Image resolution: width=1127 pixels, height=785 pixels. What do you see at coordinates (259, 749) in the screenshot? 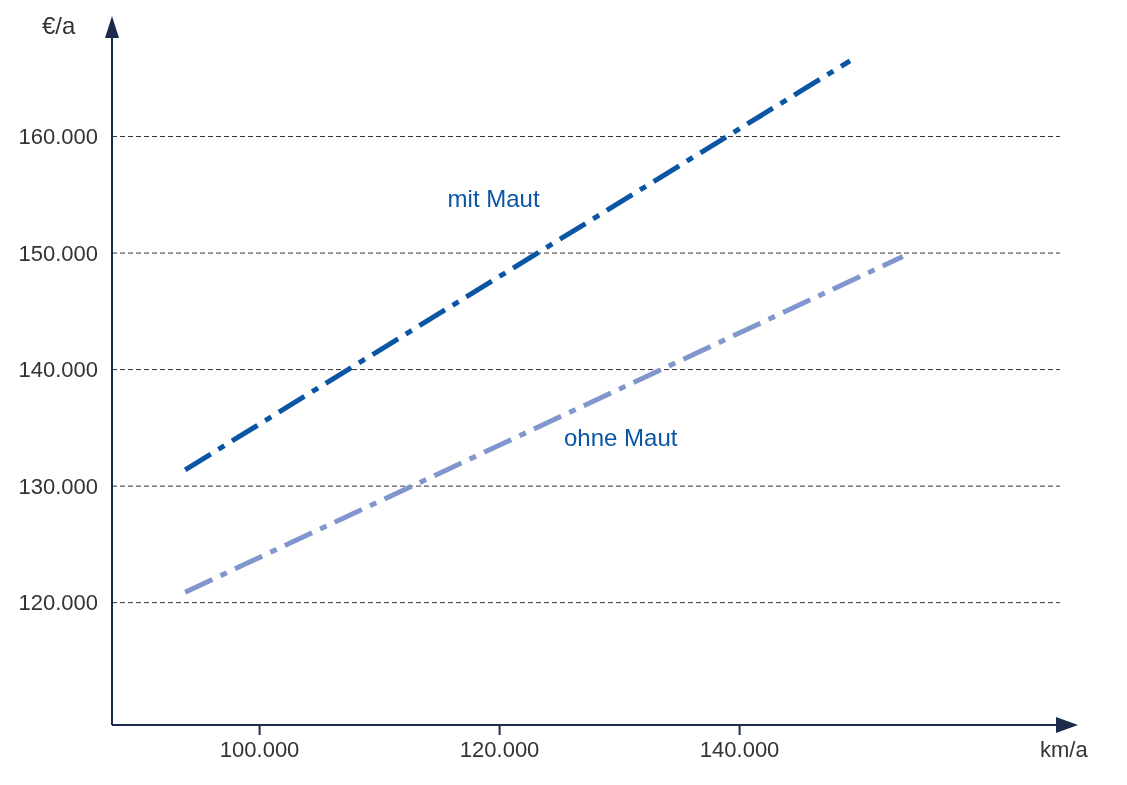
I see `x-tick-label: 100.000` at bounding box center [259, 749].